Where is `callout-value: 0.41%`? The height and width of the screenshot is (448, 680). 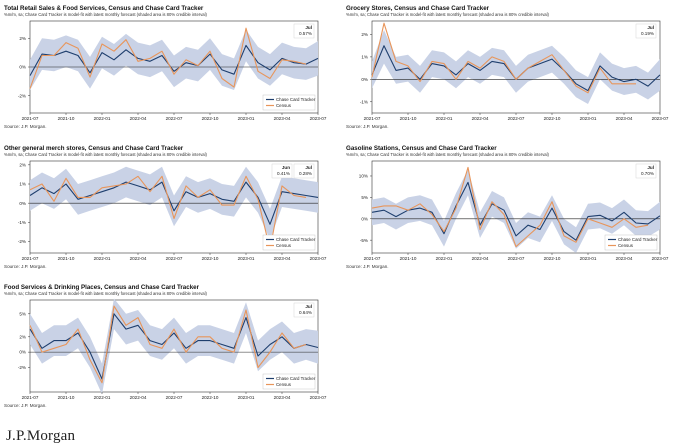
callout-value: 0.41% is located at coordinates (283, 173).